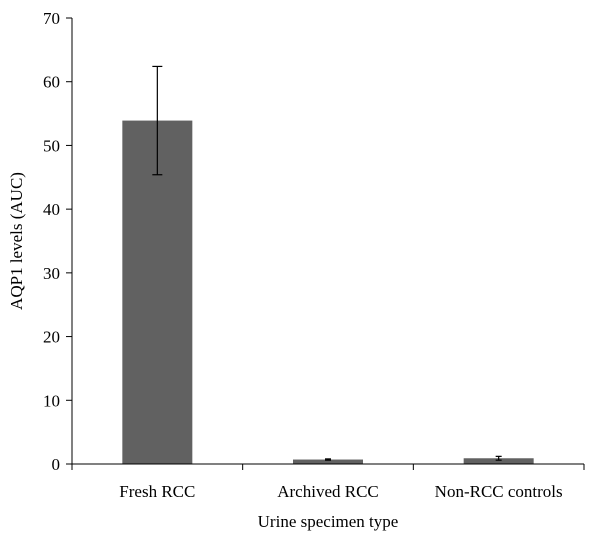 Image resolution: width=595 pixels, height=535 pixels. I want to click on x-axis-label: Urine specimen type, so click(328, 521).